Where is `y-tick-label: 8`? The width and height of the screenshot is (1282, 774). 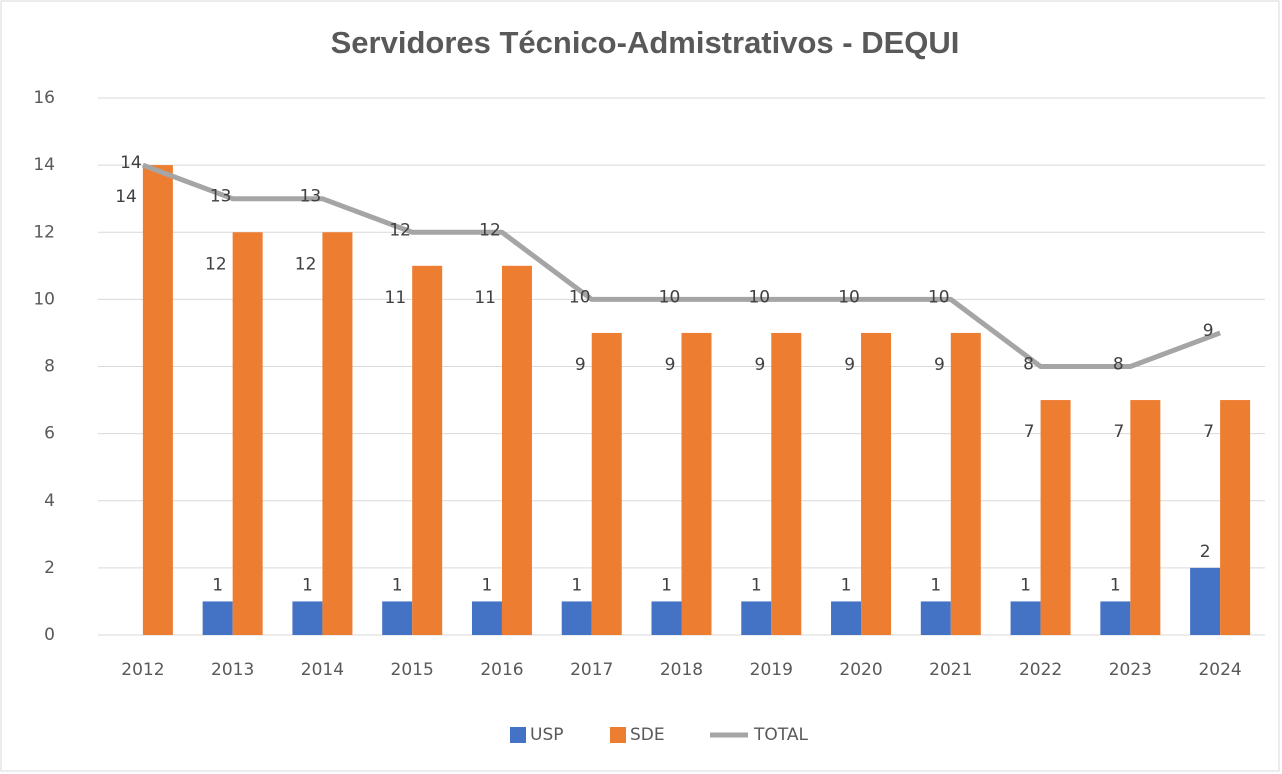 y-tick-label: 8 is located at coordinates (49, 367).